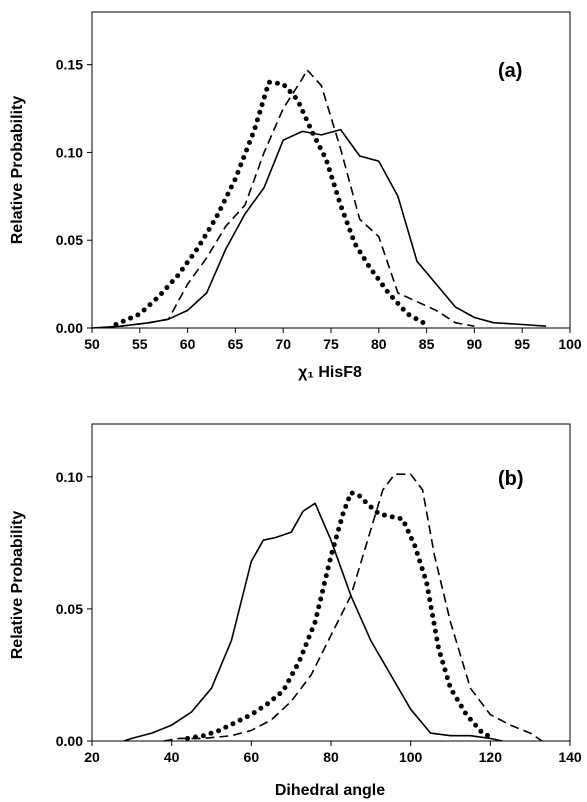  Describe the element at coordinates (511, 479) in the screenshot. I see `panel-label: (b)` at that location.